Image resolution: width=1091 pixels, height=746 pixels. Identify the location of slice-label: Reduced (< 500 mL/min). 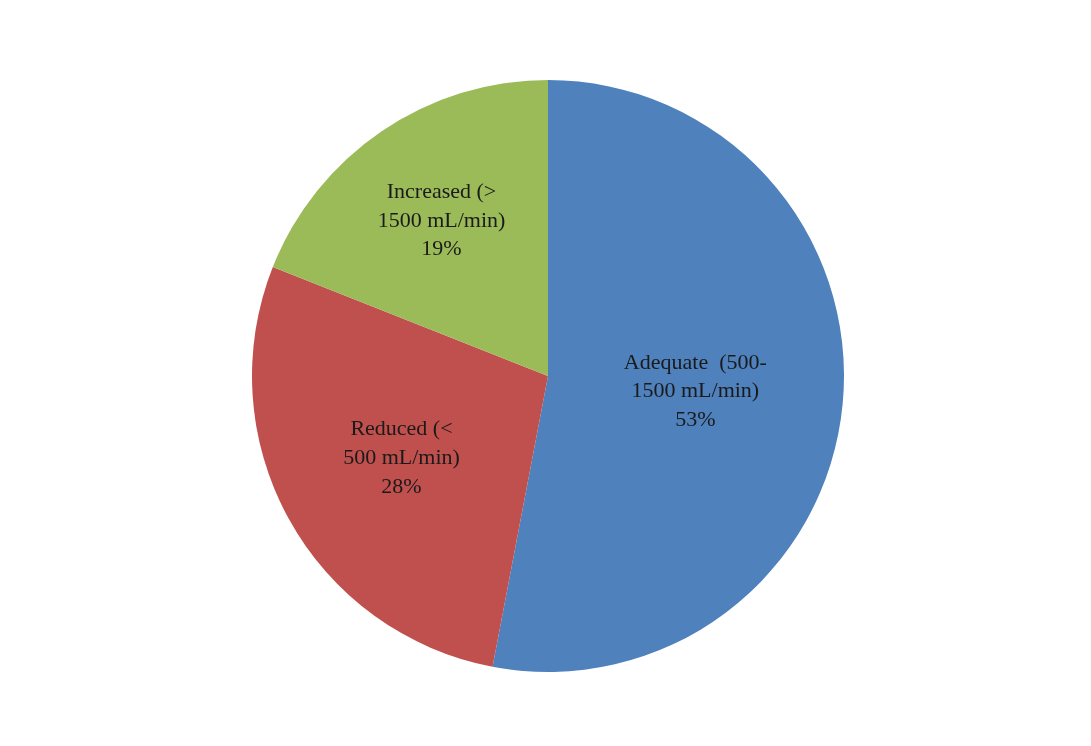
(401, 442).